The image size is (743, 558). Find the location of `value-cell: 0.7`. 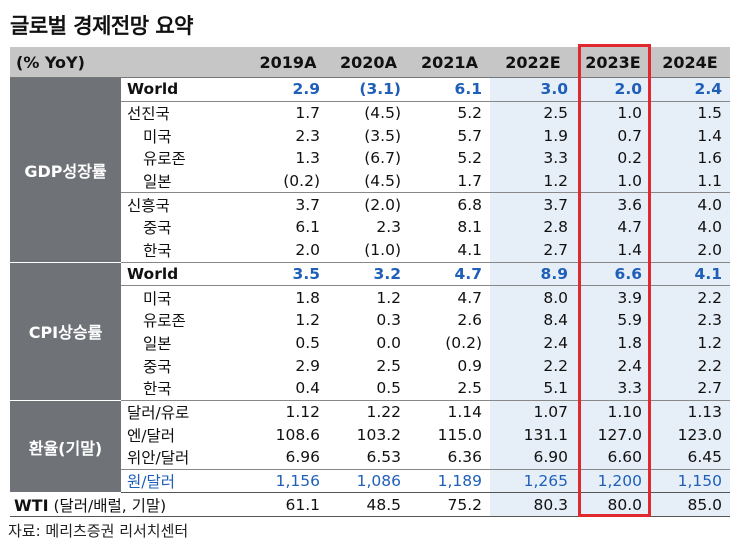

value-cell: 0.7 is located at coordinates (613, 136).